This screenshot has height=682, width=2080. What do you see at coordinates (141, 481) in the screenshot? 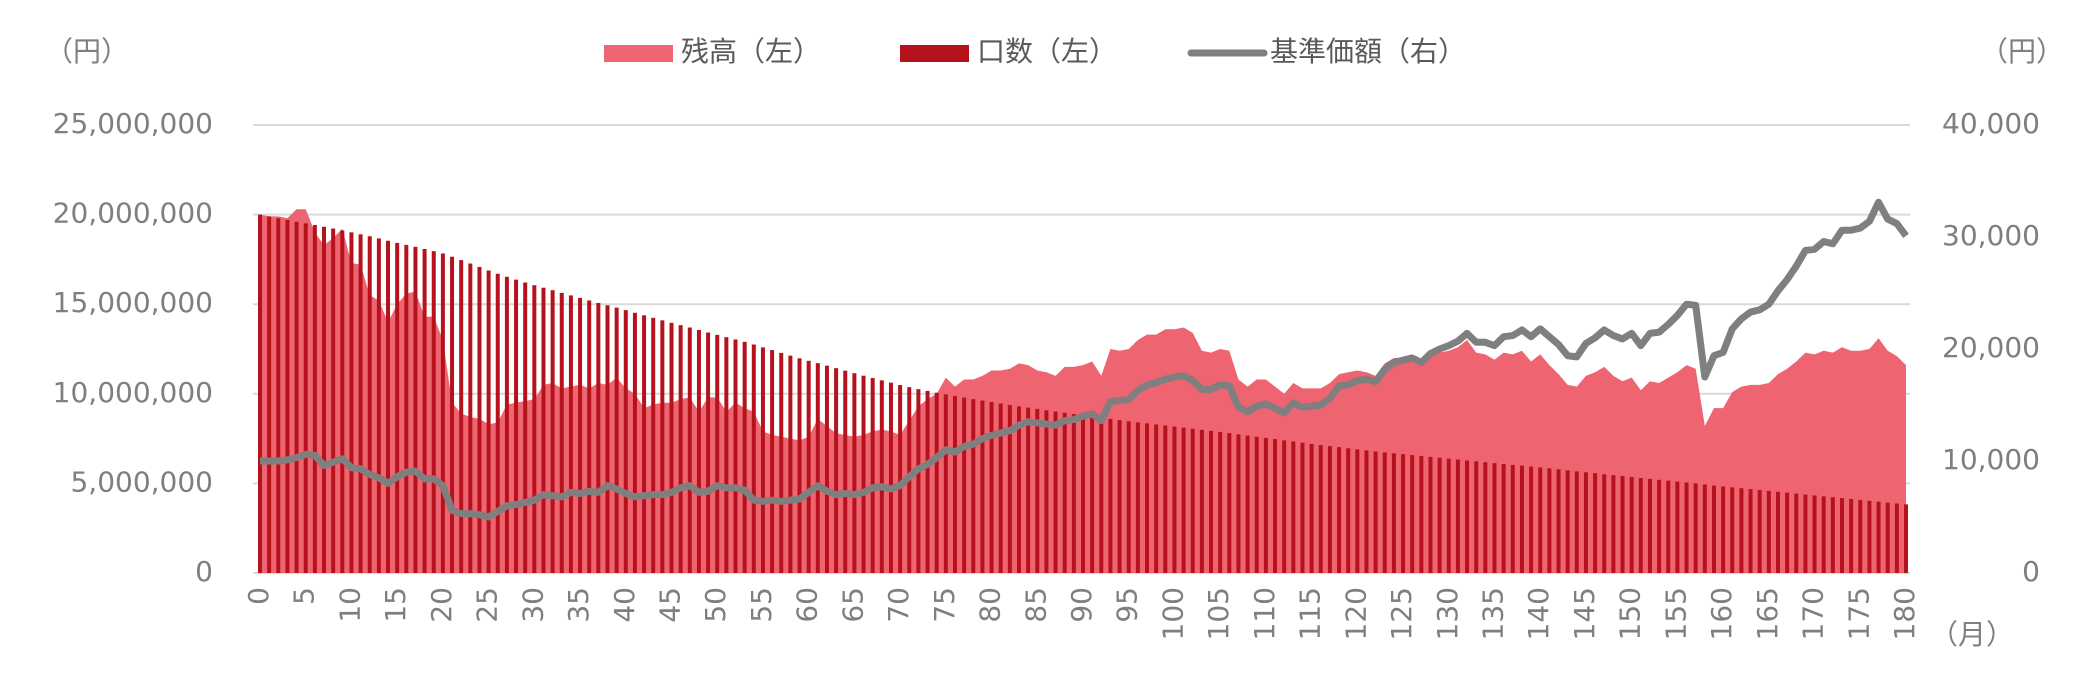
I see `y-tick-label: 5,000,000` at bounding box center [141, 481].